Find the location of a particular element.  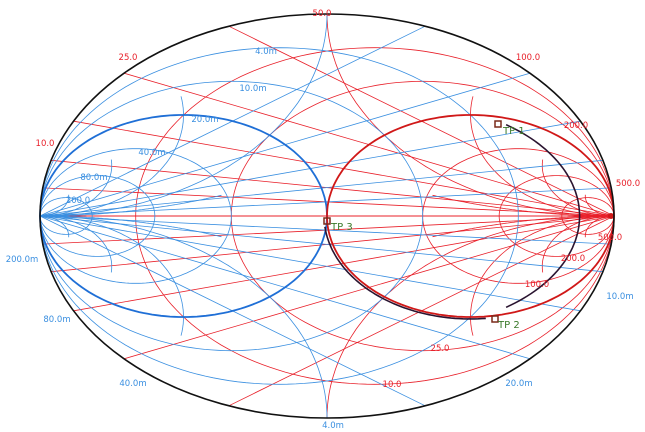

g-label-200m: 200.0m is located at coordinates (22, 260).